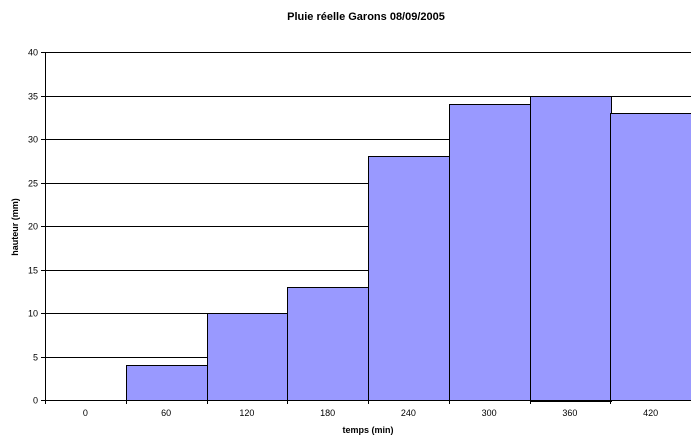  I want to click on y-tick-label: 20, so click(33, 227).